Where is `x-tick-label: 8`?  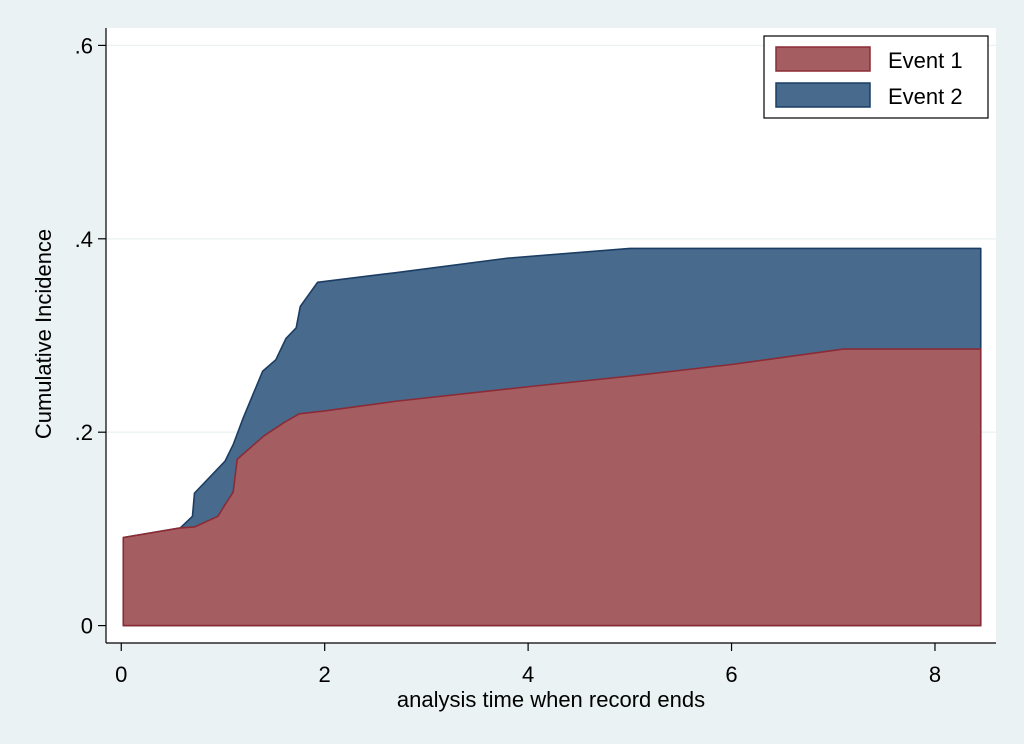
x-tick-label: 8 is located at coordinates (935, 674).